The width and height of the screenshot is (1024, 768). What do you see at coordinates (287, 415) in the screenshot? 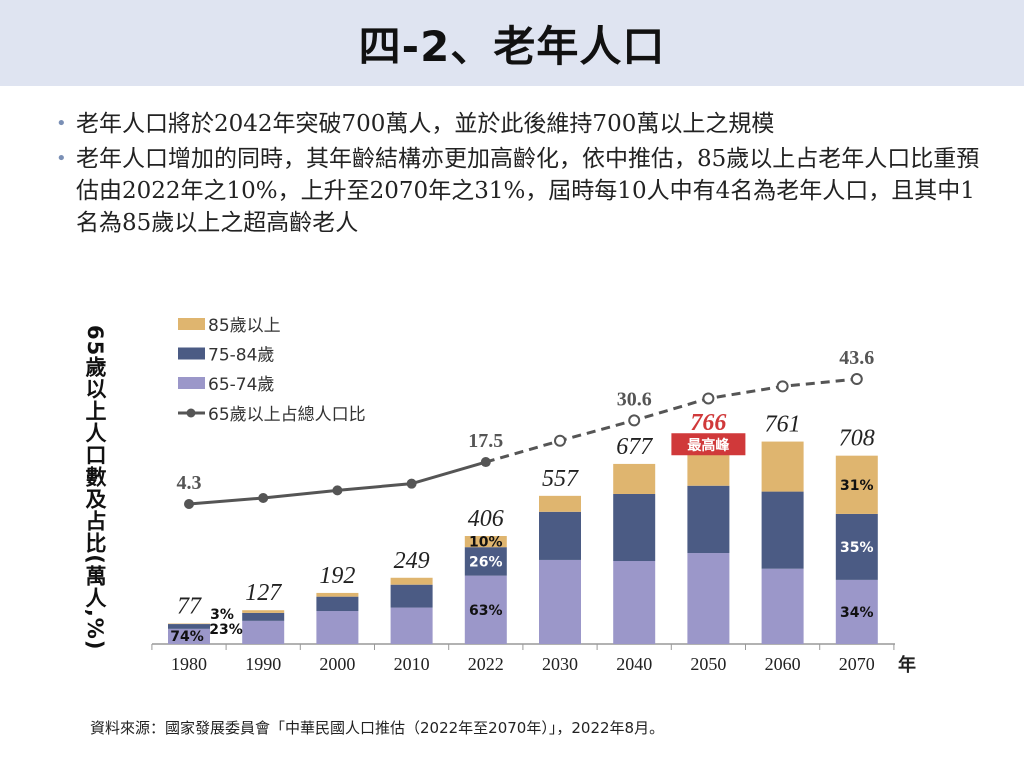
I see `legend-label: 65歲以上占總人口比` at bounding box center [287, 415].